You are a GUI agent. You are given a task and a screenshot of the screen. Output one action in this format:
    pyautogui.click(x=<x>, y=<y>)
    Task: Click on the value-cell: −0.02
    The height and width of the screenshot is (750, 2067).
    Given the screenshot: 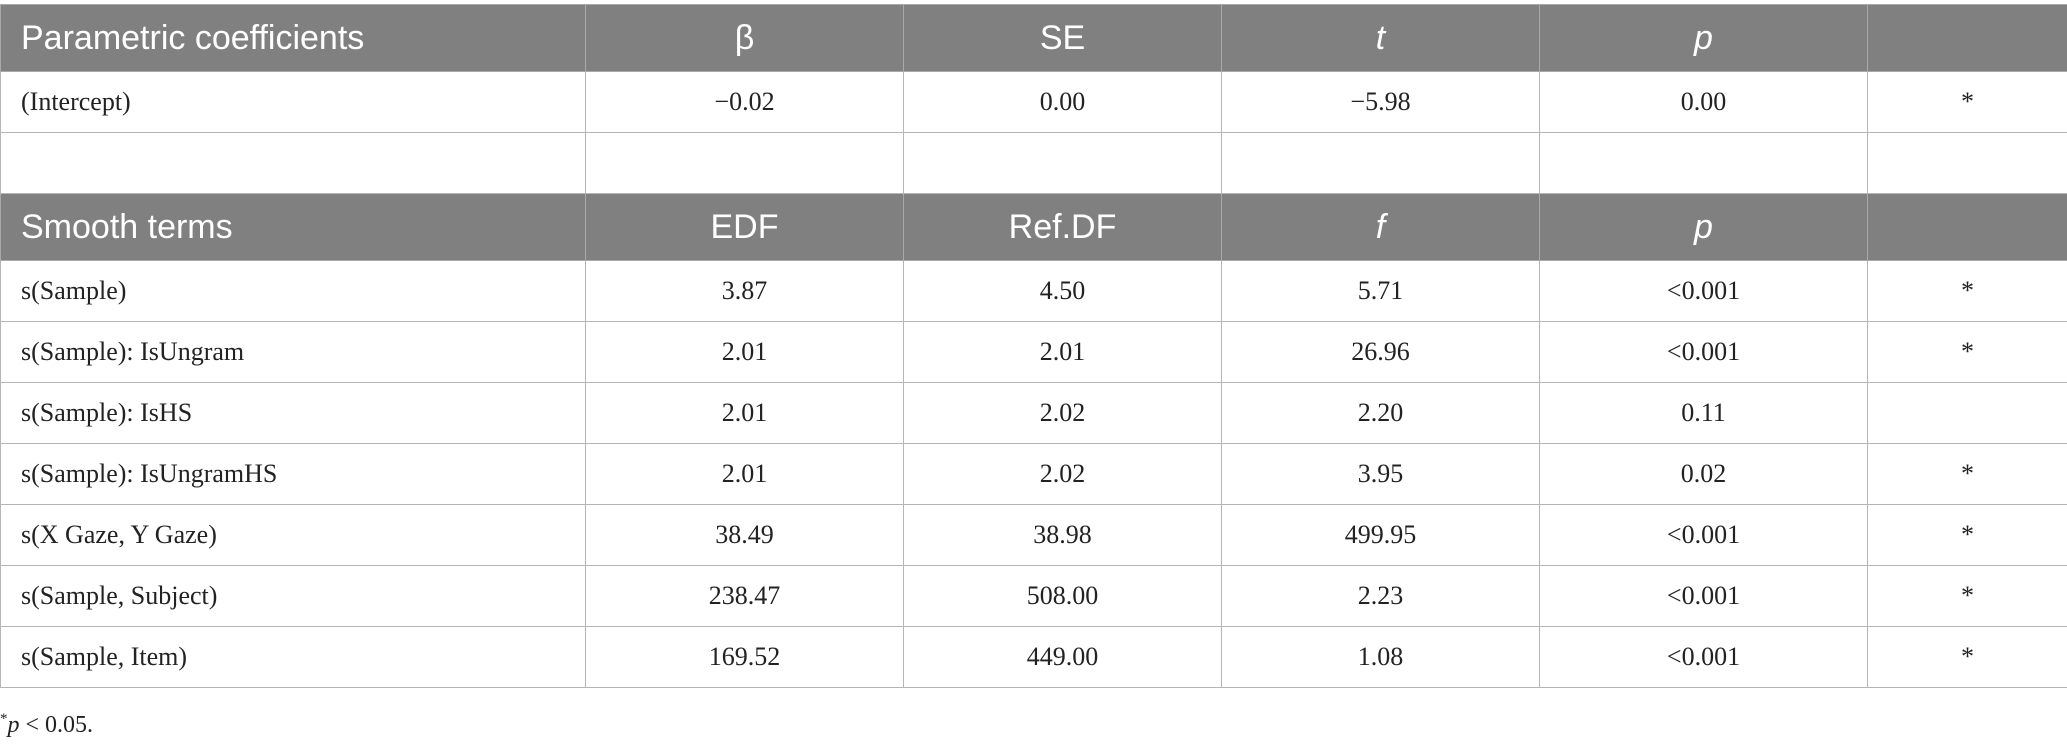 What is the action you would take?
    pyautogui.click(x=744, y=102)
    